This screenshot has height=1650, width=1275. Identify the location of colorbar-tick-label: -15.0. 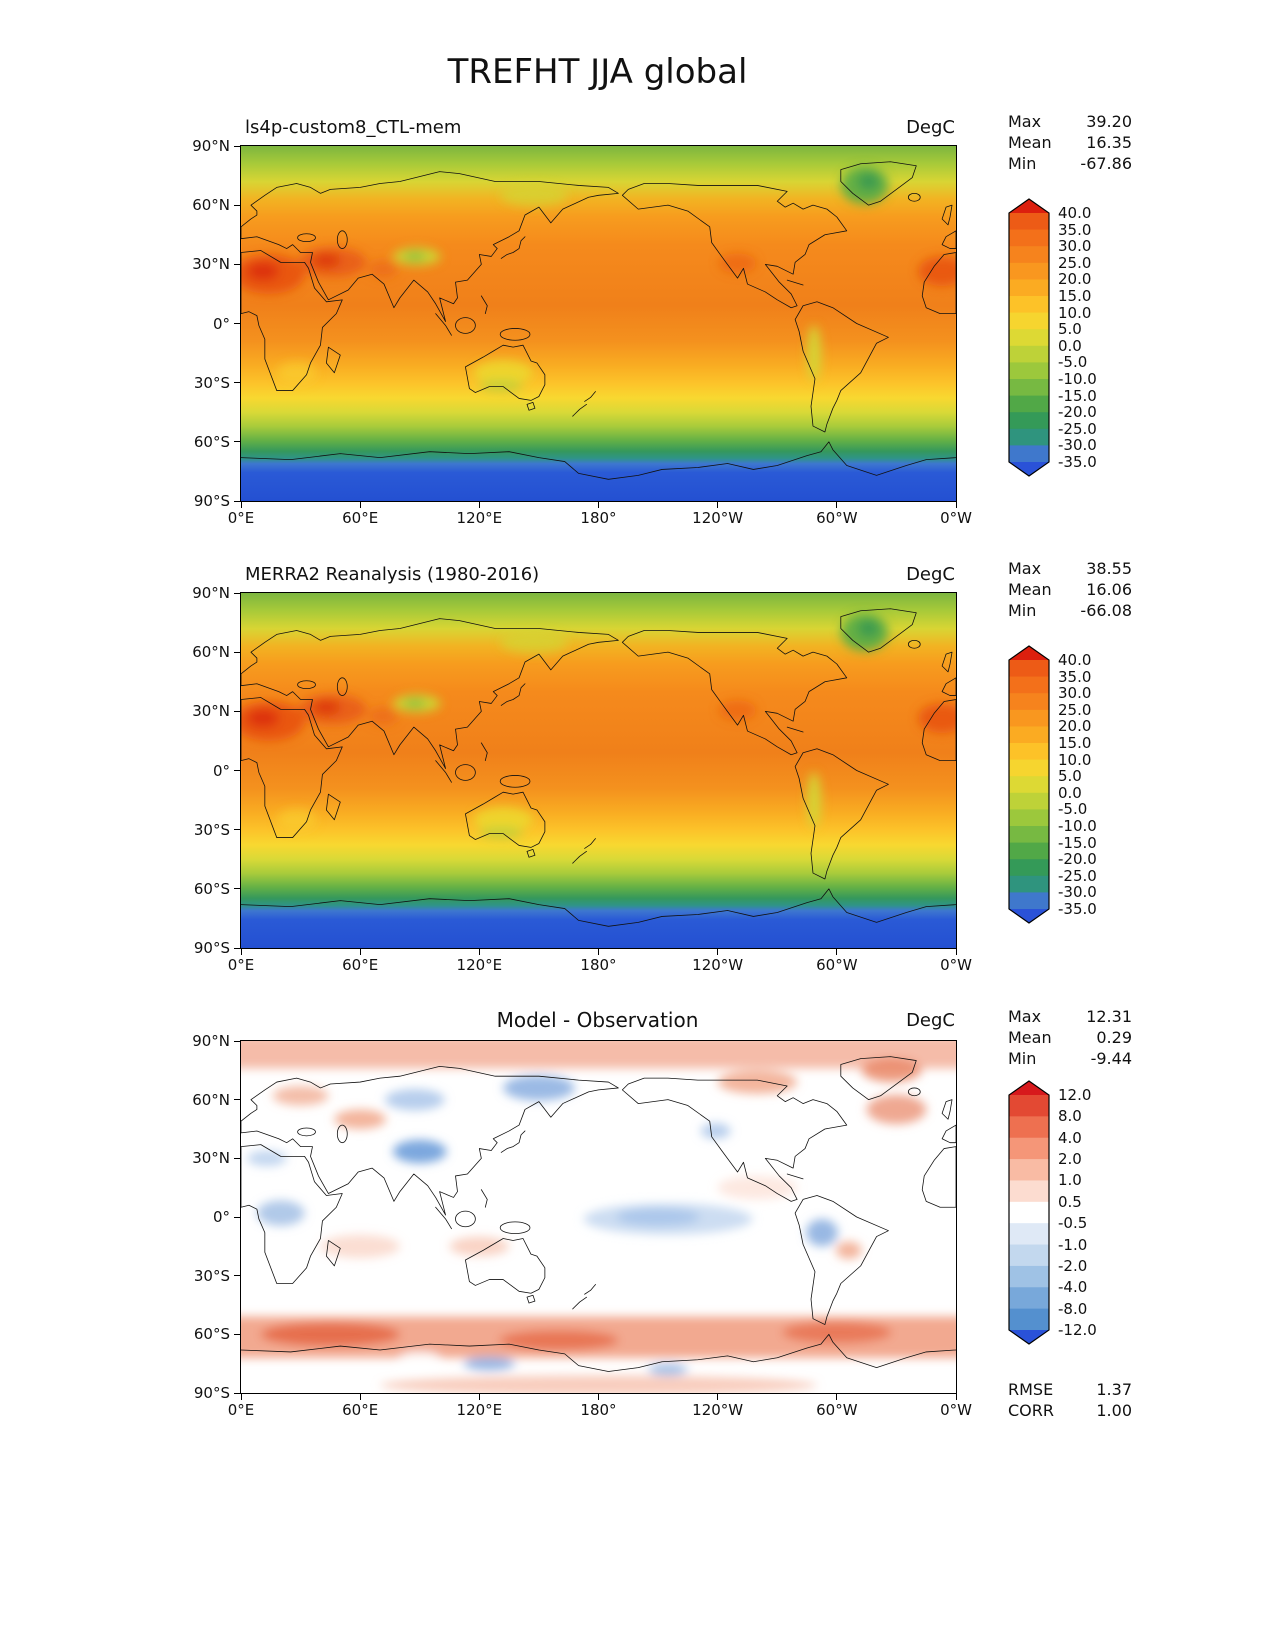
(1077, 395).